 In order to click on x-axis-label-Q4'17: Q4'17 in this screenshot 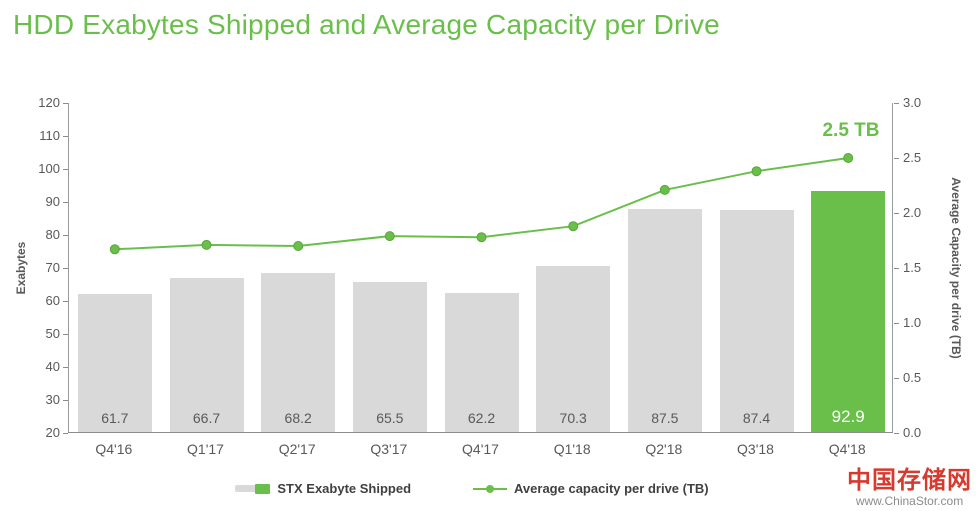, I will do `click(480, 449)`.